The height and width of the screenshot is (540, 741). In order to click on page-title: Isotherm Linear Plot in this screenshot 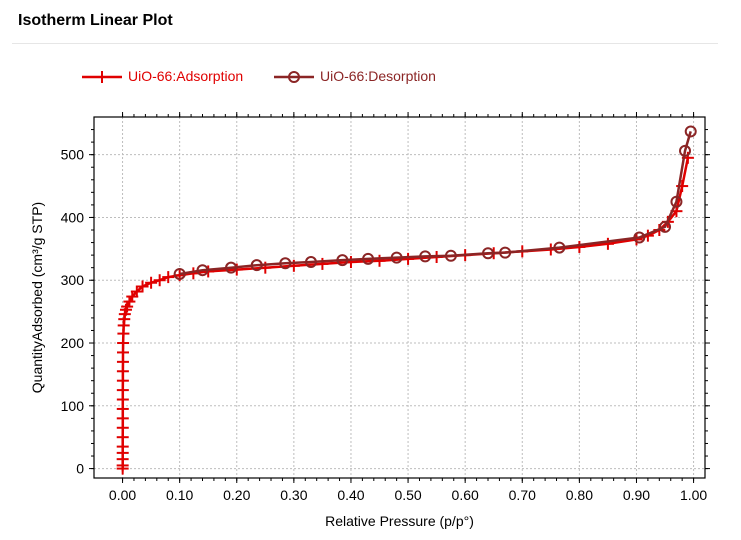, I will do `click(95, 20)`.